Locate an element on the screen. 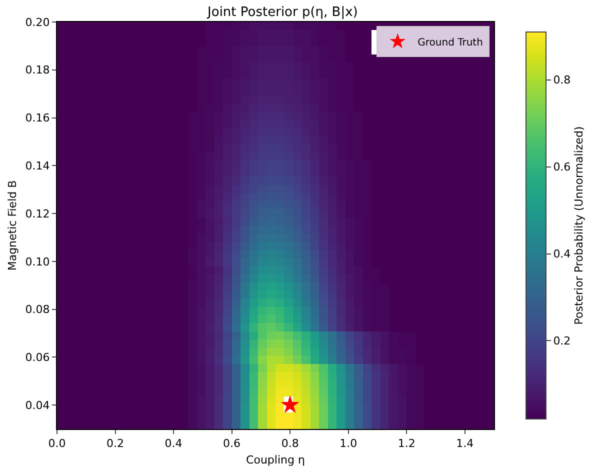  x-axis-title: Coupling η is located at coordinates (275, 459).